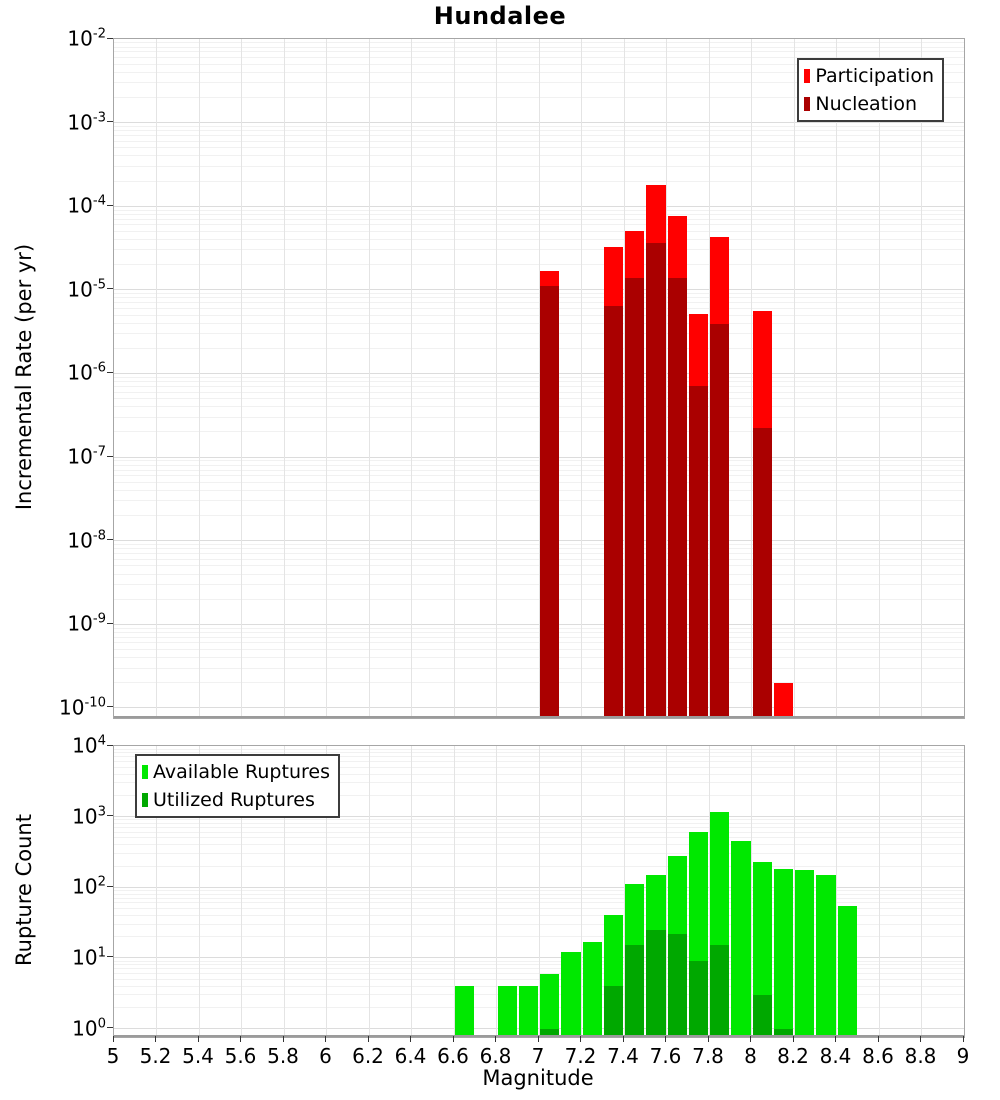 The width and height of the screenshot is (1000, 1100). I want to click on x-tick-label: 8, so click(750, 1056).